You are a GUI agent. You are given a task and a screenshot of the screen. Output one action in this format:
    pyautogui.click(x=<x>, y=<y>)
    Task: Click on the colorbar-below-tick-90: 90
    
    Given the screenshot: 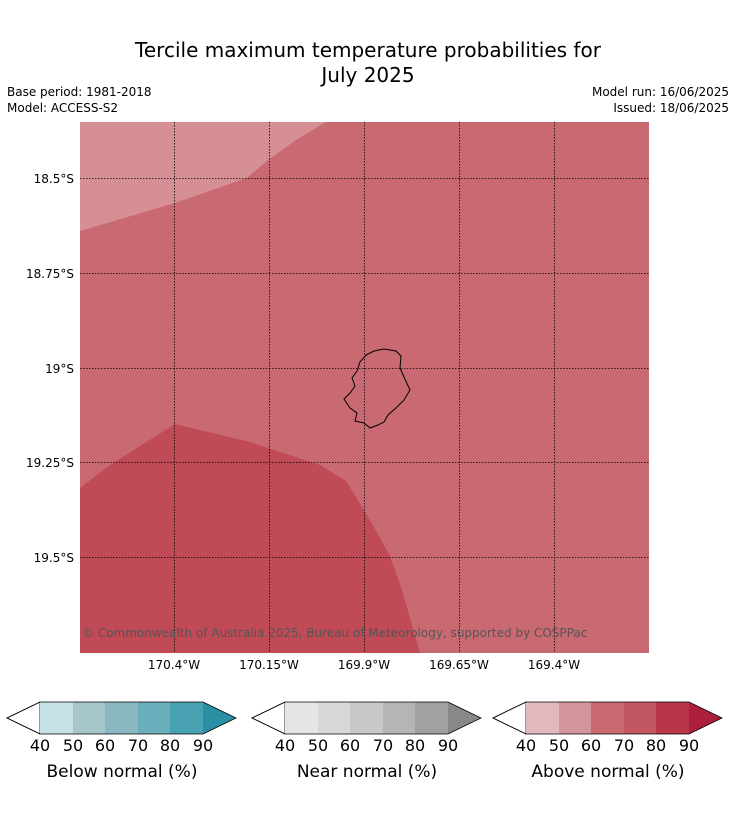 What is the action you would take?
    pyautogui.click(x=203, y=745)
    